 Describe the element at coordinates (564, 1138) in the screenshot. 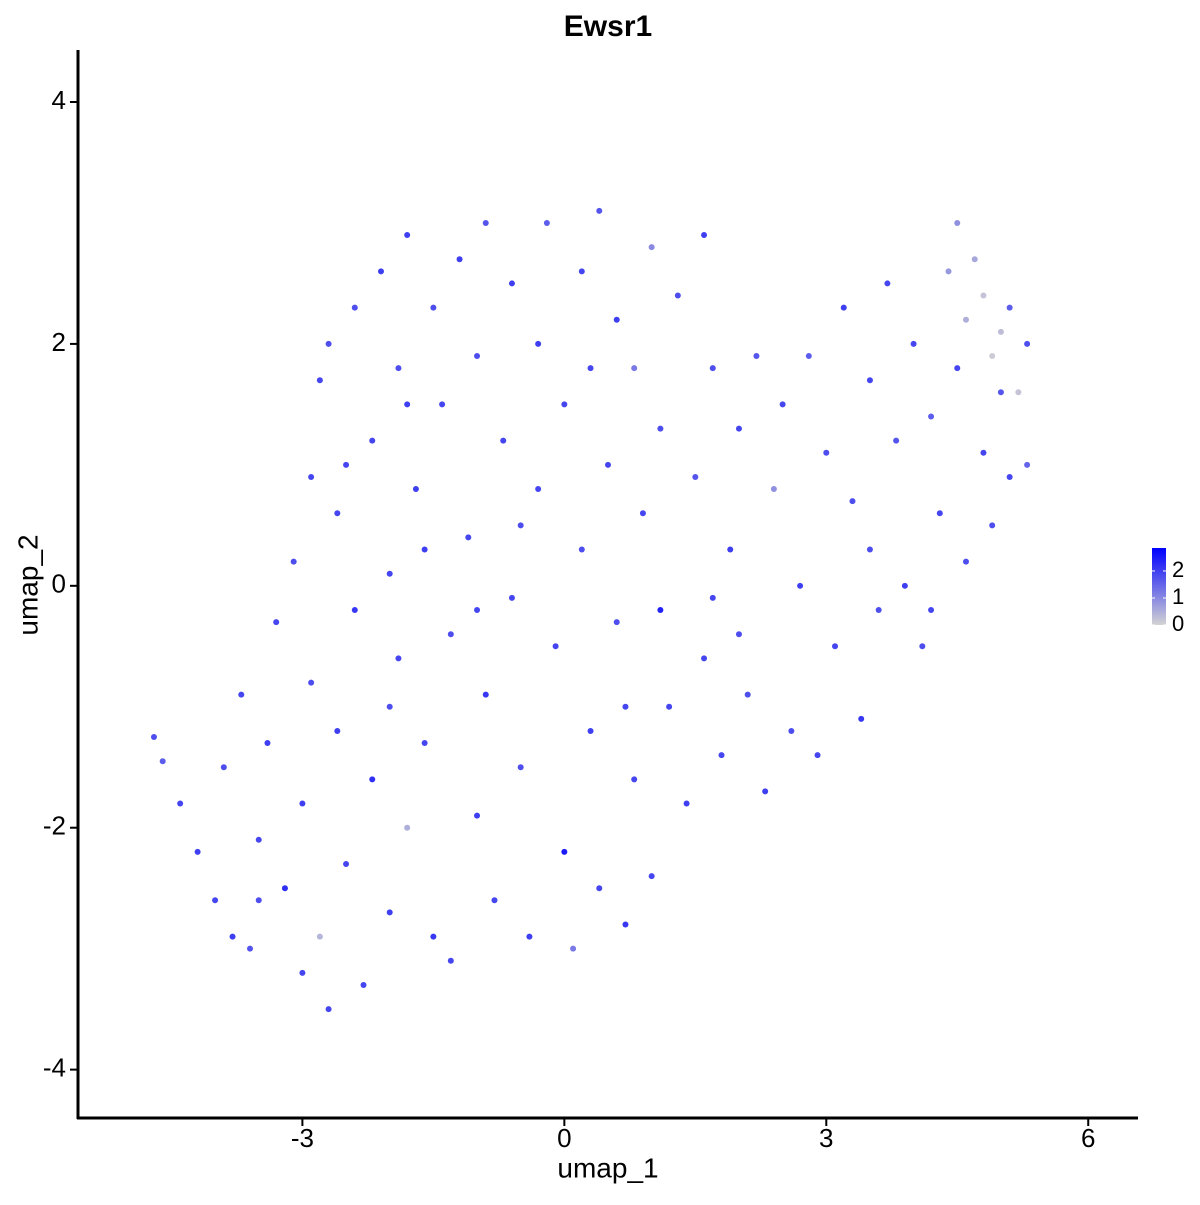

I see `x-tick-label: 0` at that location.